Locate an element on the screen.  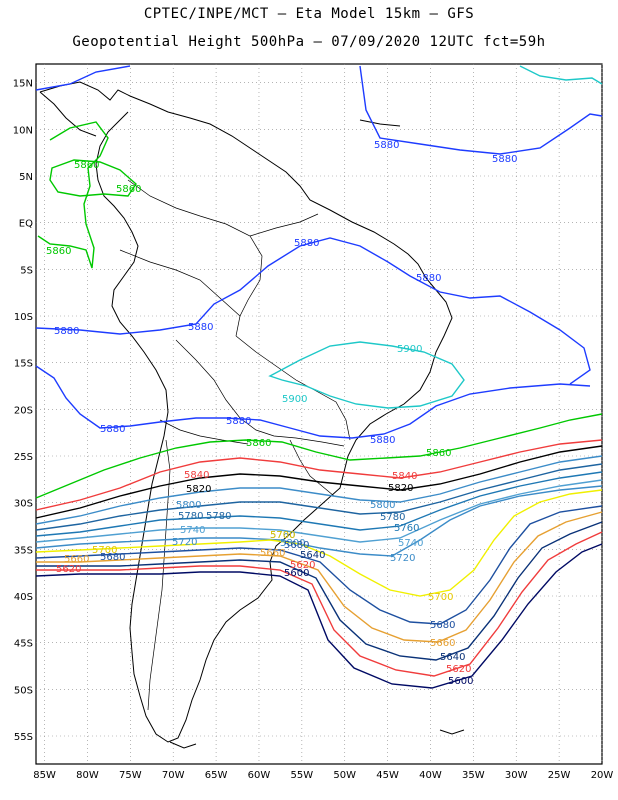
label-5640: 5640 is located at coordinates (312, 555).